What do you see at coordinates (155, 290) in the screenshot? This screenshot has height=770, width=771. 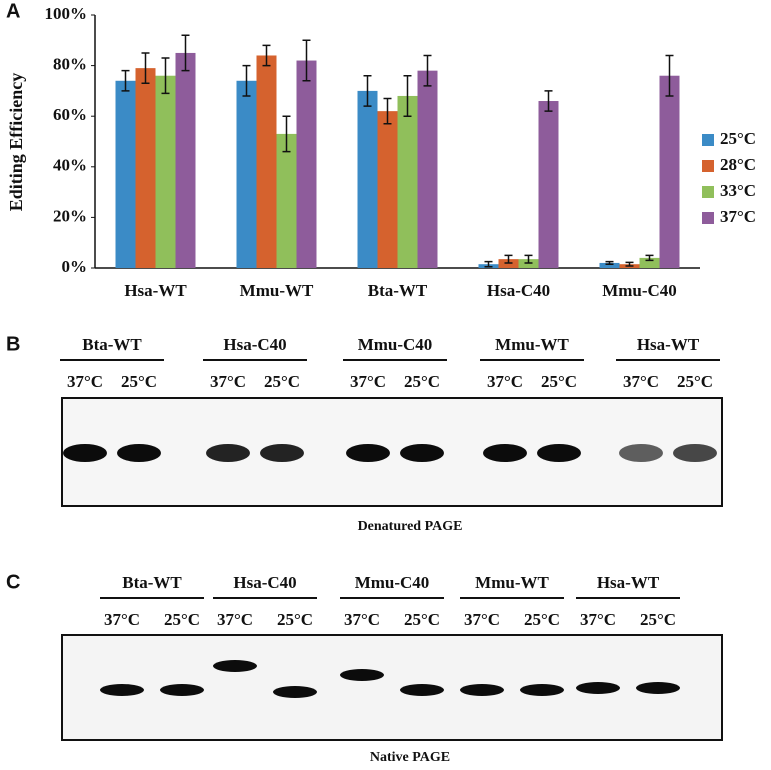 I see `x-tick-label: Hsa-WT` at bounding box center [155, 290].